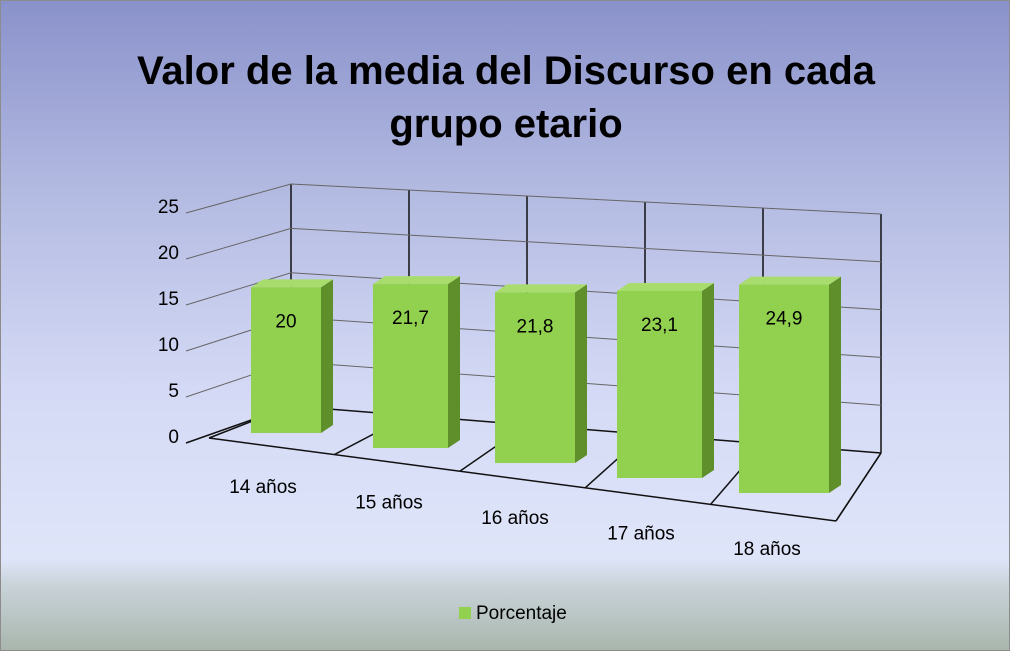 Image resolution: width=1010 pixels, height=651 pixels. Describe the element at coordinates (389, 503) in the screenshot. I see `x-tick-label: 15 años` at that location.